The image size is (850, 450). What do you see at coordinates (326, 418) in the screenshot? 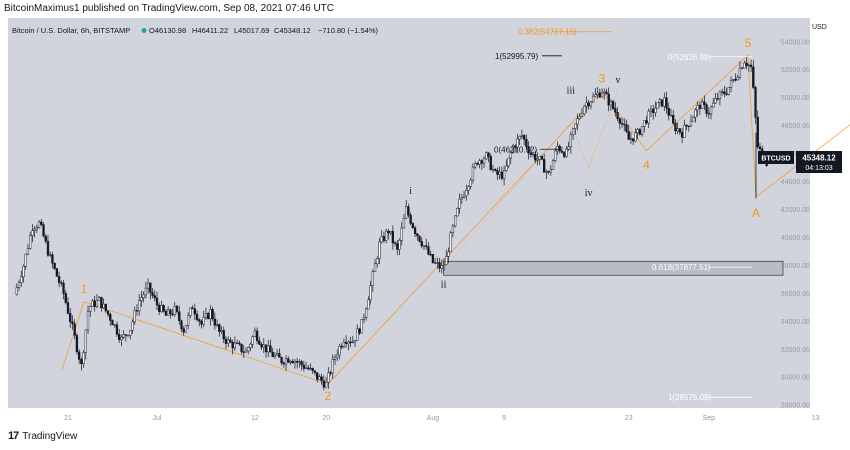
I see `x-tick-label: 20` at bounding box center [326, 418].